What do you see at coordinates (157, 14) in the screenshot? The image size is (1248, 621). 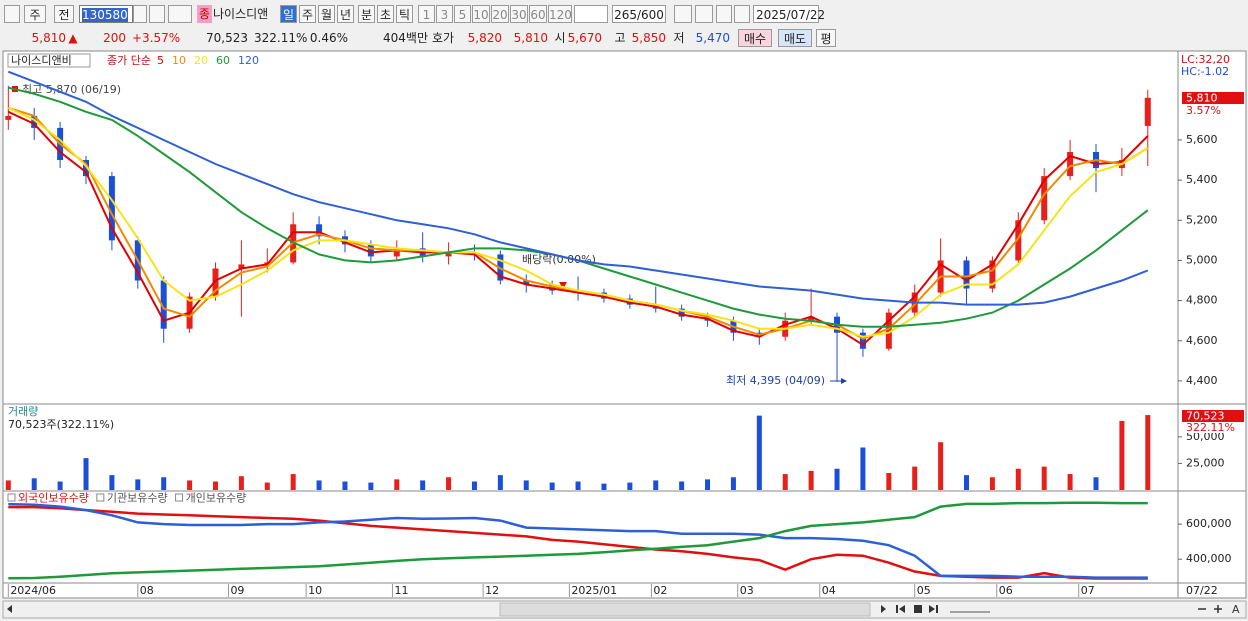 I see `search-button` at bounding box center [157, 14].